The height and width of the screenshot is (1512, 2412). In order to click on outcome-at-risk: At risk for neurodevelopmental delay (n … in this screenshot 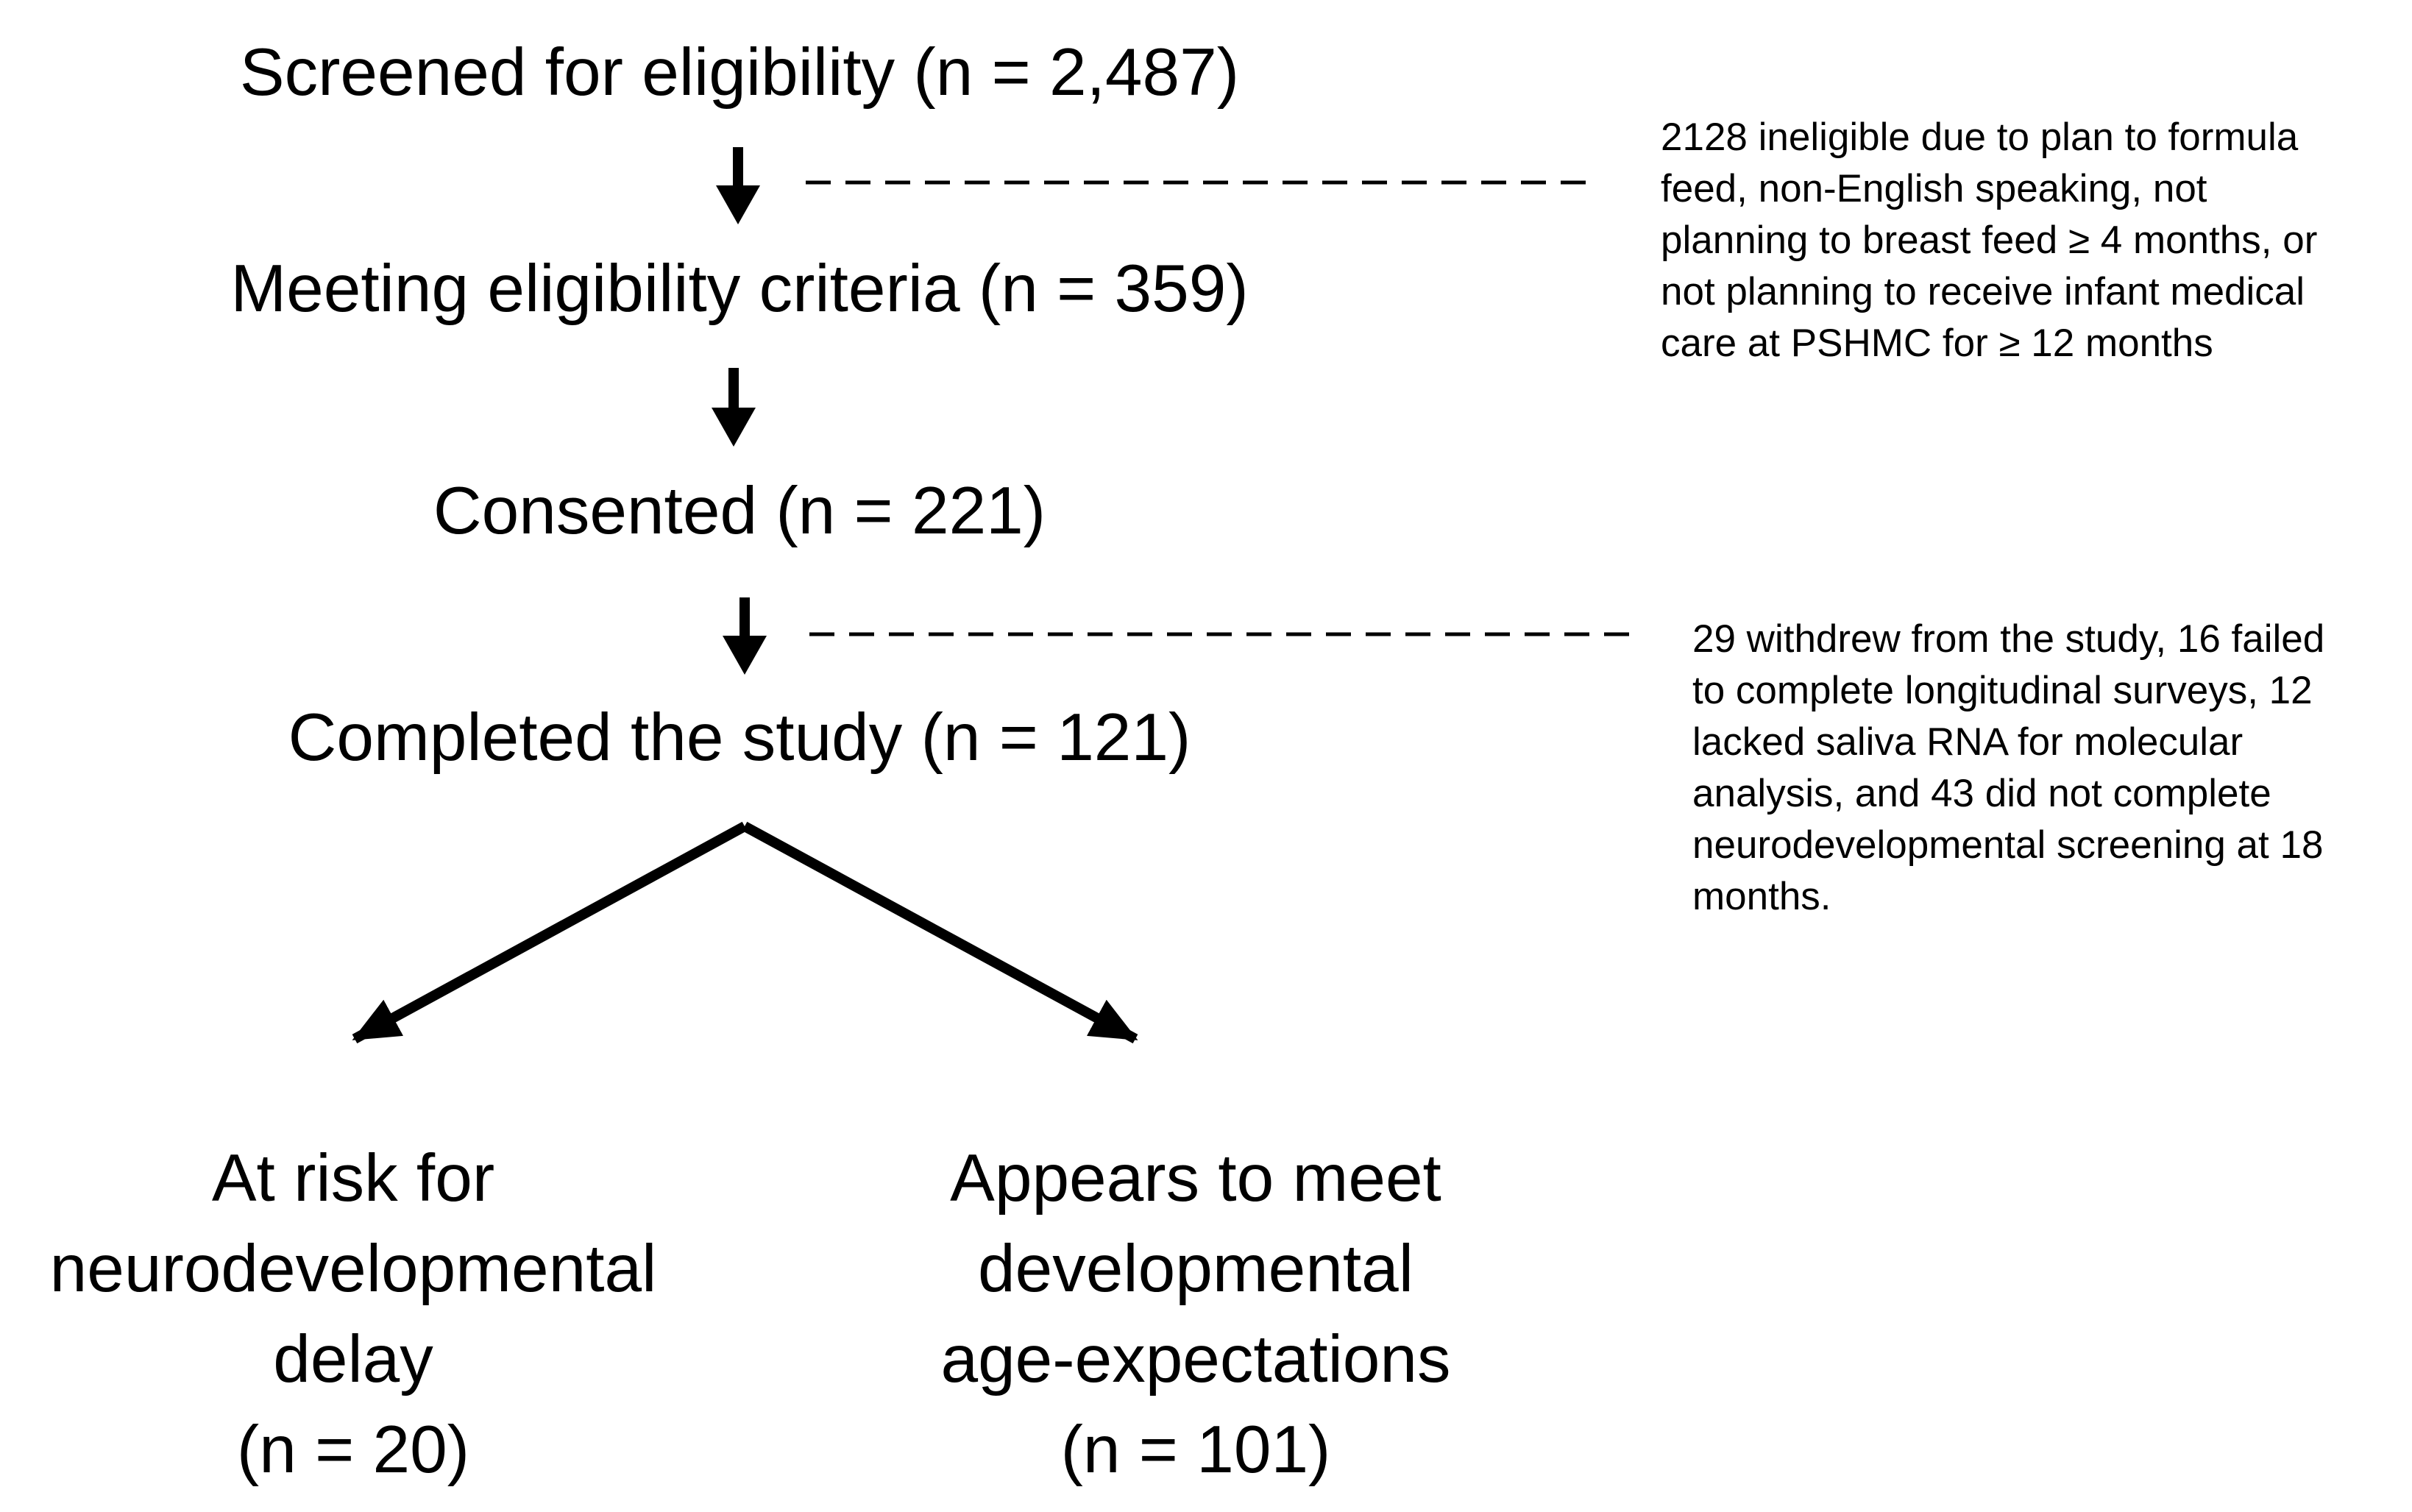, I will do `click(353, 1314)`.